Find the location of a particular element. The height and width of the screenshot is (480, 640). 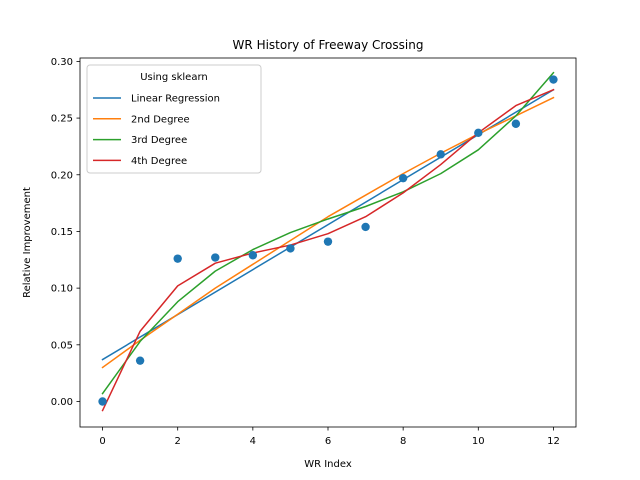

legend-title: Using sklearn is located at coordinates (174, 77).